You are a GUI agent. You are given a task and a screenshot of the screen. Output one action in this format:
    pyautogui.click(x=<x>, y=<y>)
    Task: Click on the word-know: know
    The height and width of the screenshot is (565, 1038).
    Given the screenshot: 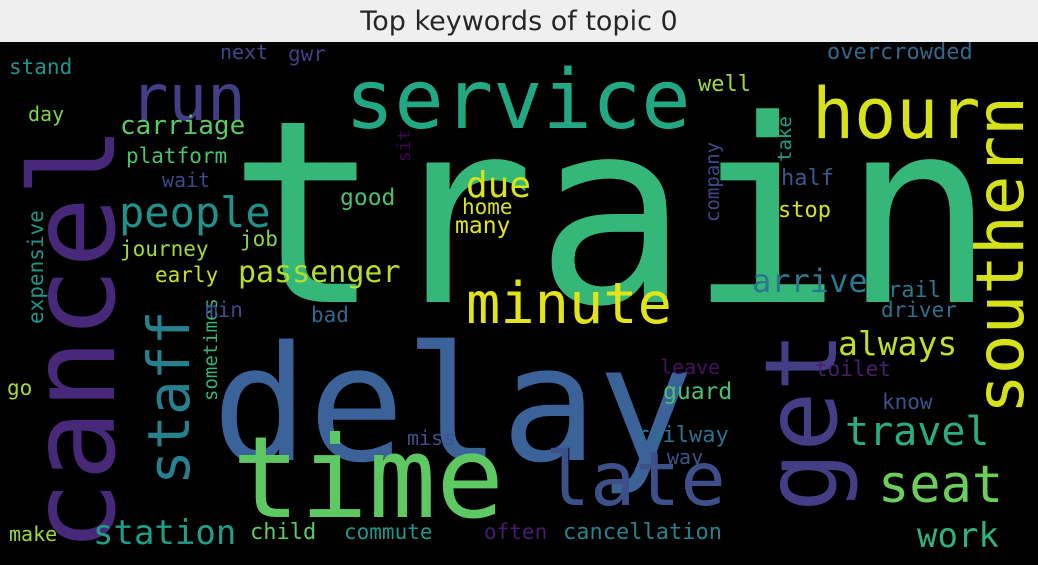 What is the action you would take?
    pyautogui.click(x=907, y=402)
    